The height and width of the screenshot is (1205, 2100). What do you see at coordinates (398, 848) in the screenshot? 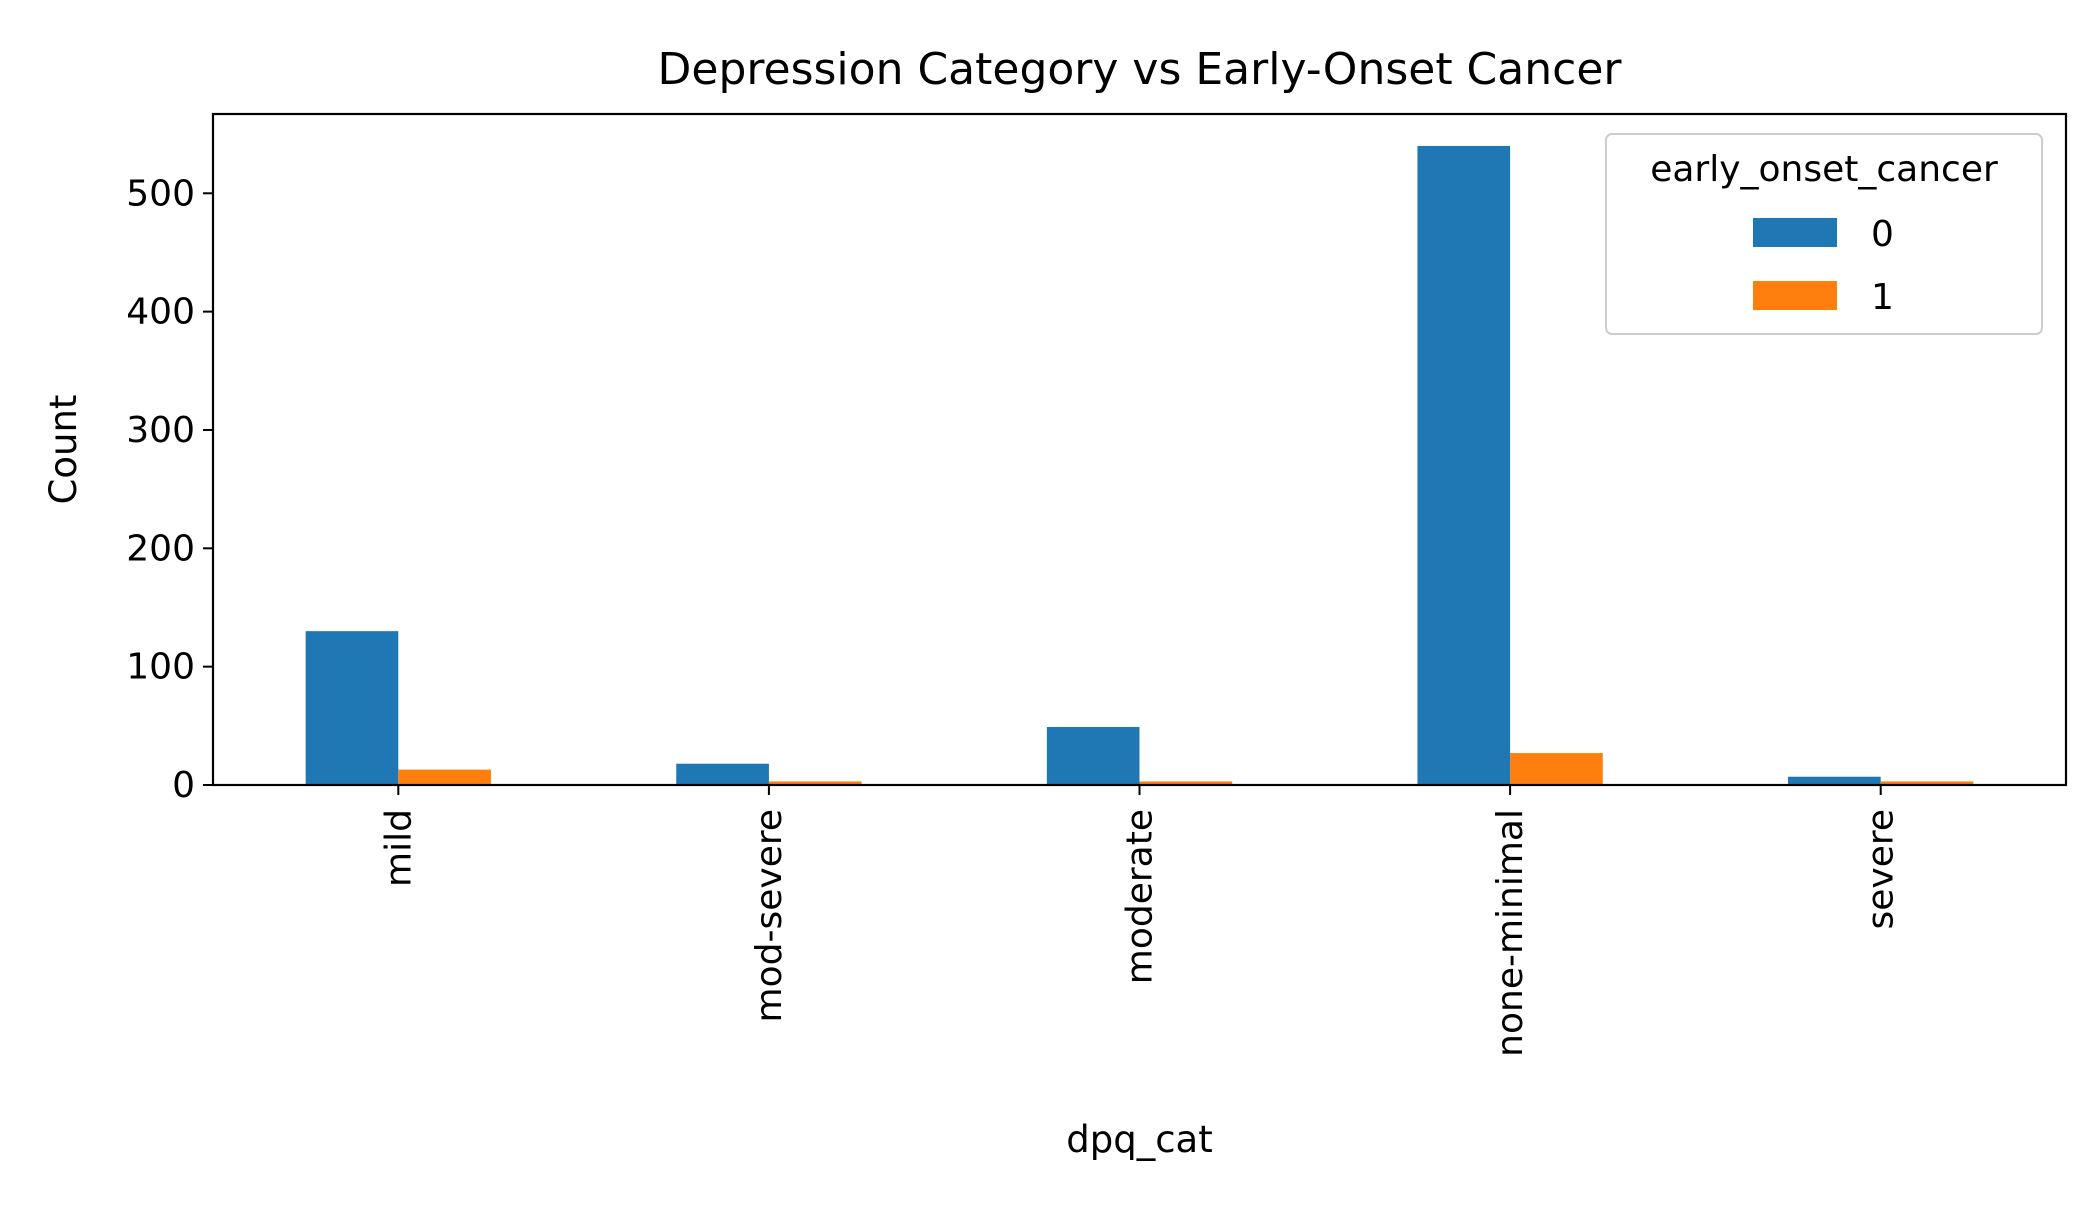
I see `x-tick-label-mild: mild` at bounding box center [398, 848].